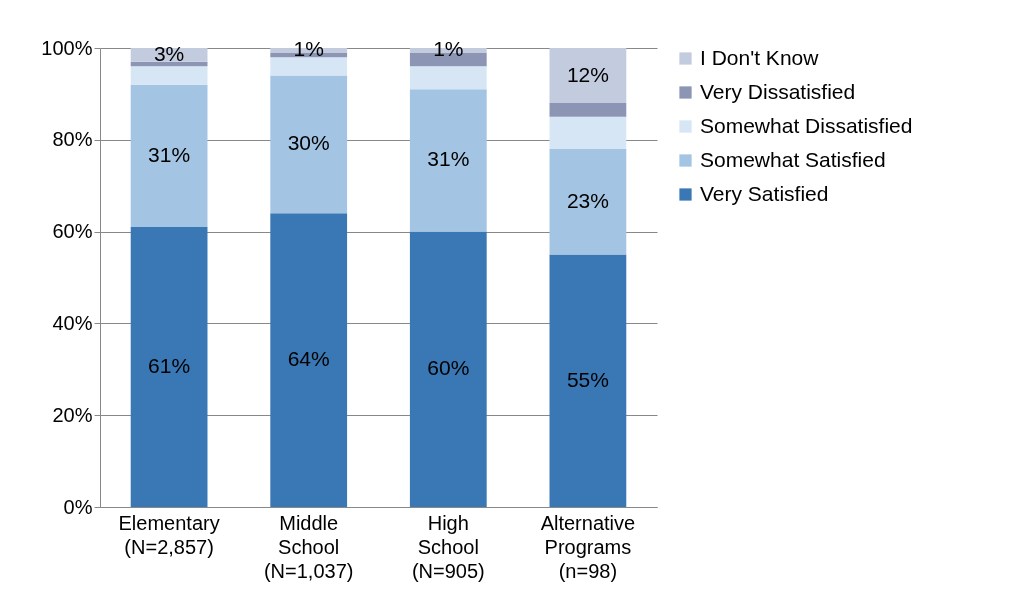 Image resolution: width=1020 pixels, height=615 pixels. I want to click on x-tick-label: Alternative Programs (n=98), so click(588, 546).